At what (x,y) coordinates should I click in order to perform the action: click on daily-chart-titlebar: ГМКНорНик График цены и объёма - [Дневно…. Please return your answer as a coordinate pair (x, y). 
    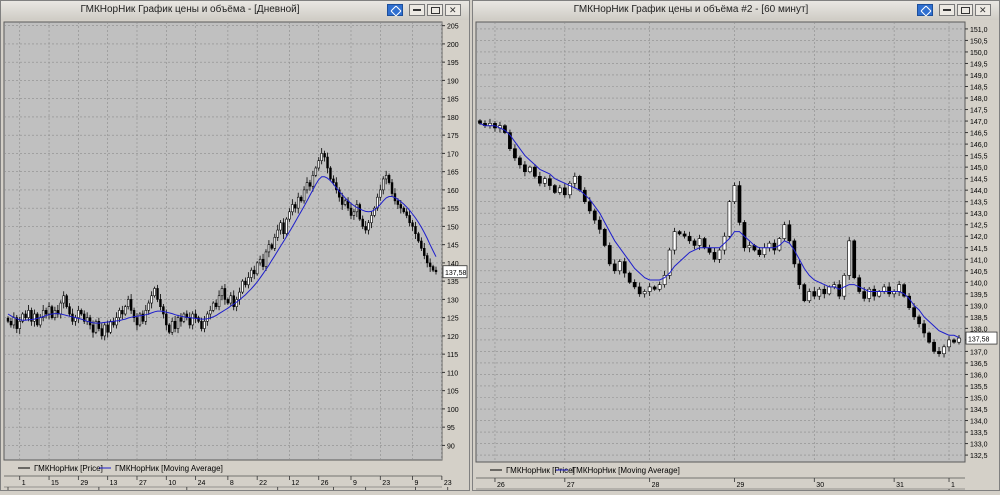
    Looking at the image, I should click on (235, 11).